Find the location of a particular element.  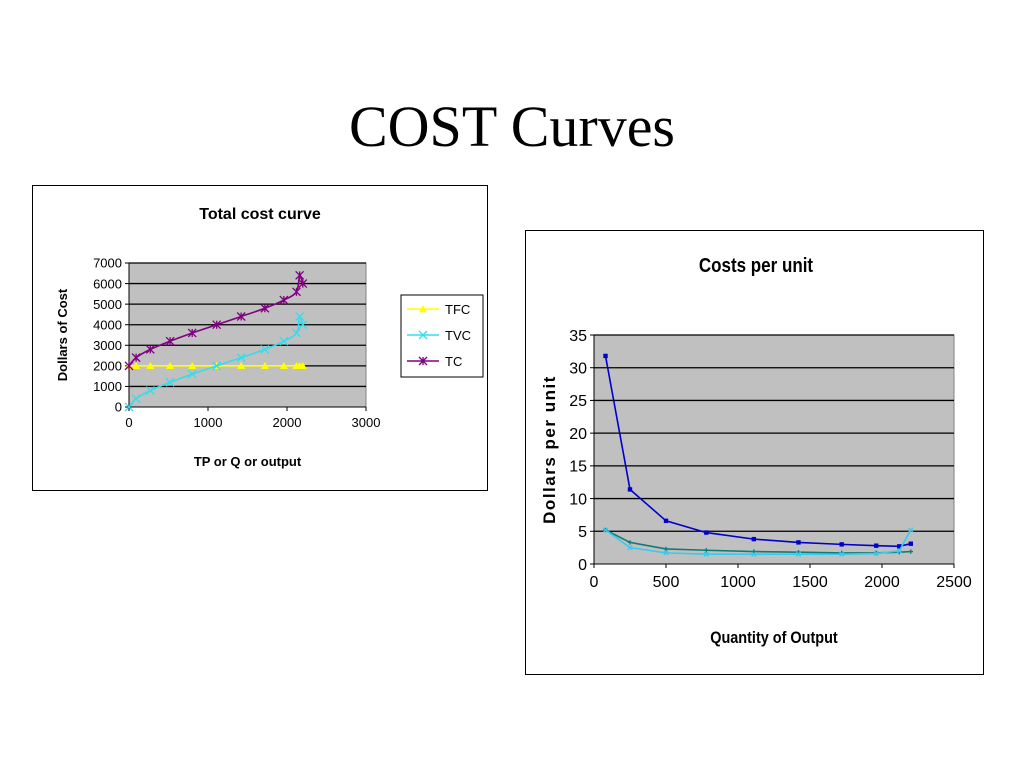

total-cost-plot-area is located at coordinates (247, 335).